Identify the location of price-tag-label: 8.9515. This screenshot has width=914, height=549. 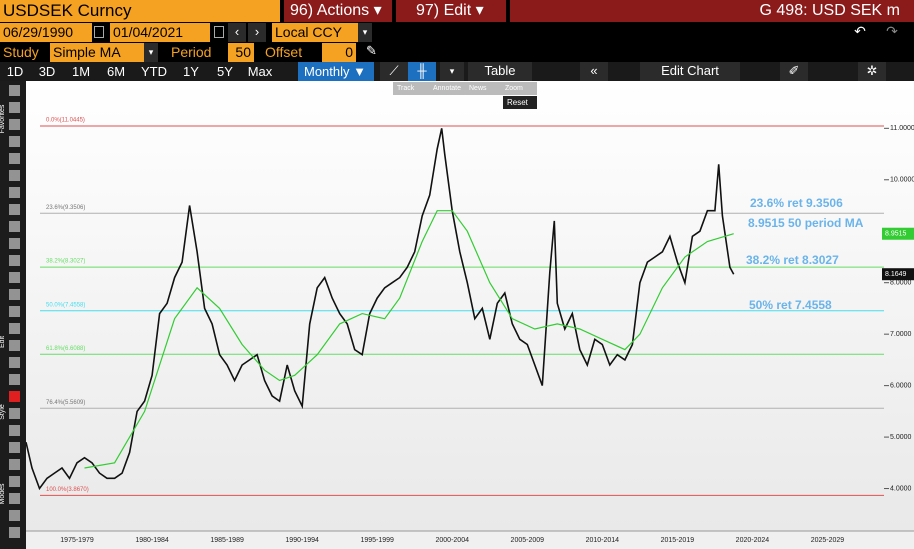
(896, 234).